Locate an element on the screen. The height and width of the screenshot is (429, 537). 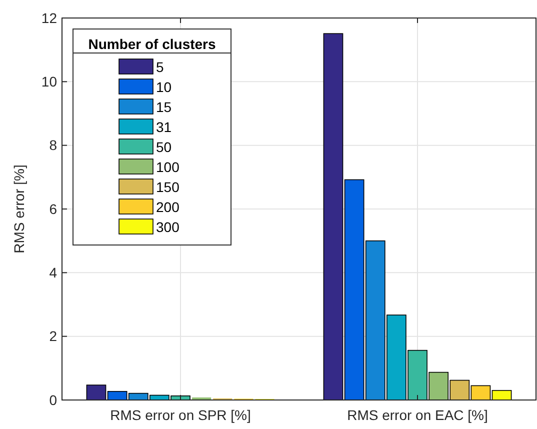
y-tick-label: 0 is located at coordinates (53, 400).